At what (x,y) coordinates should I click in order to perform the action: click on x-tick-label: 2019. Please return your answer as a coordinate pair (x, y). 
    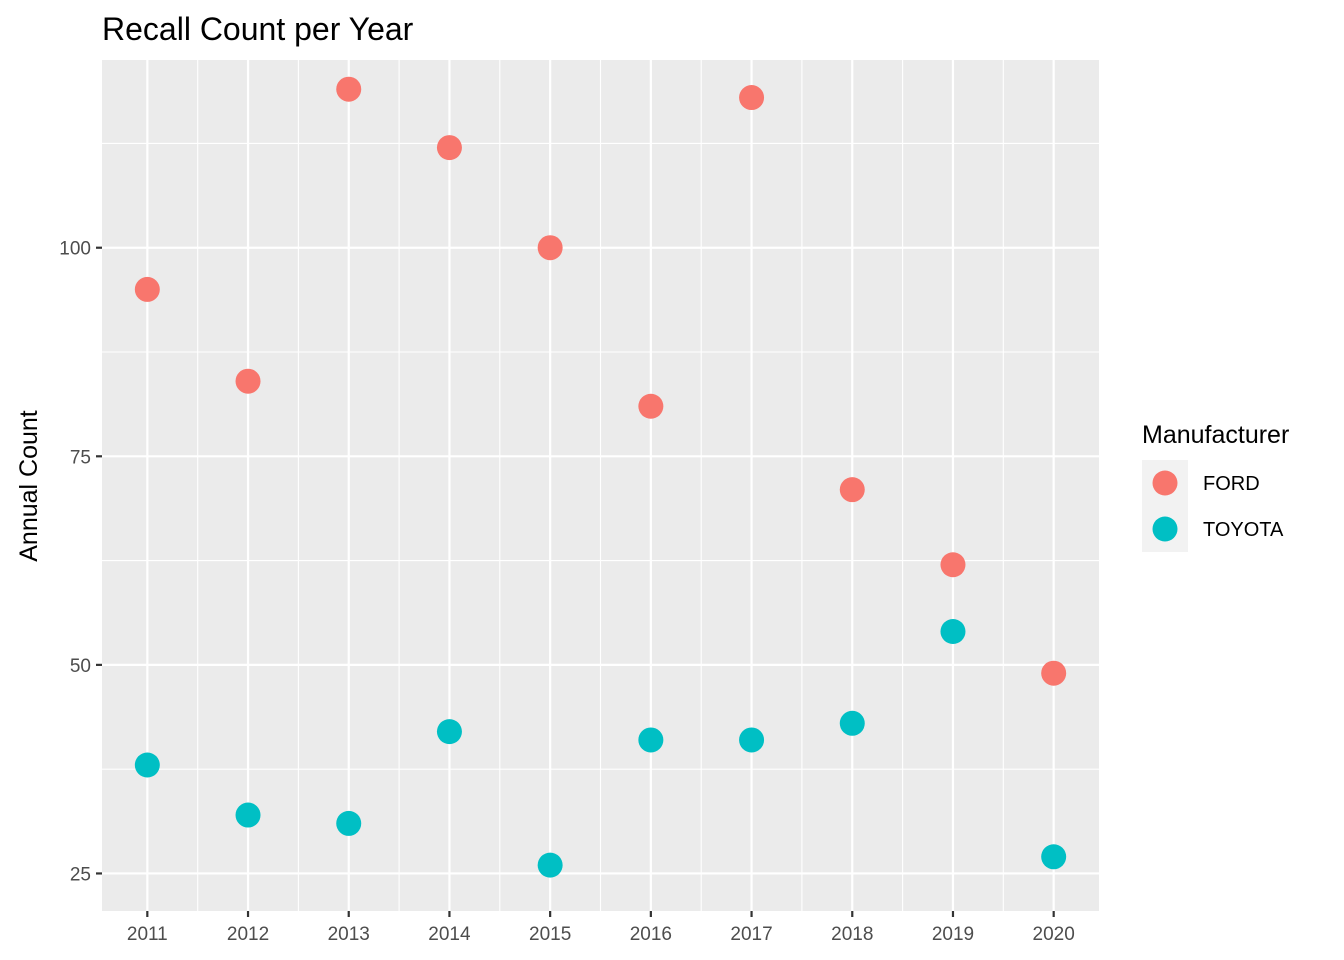
    Looking at the image, I should click on (953, 934).